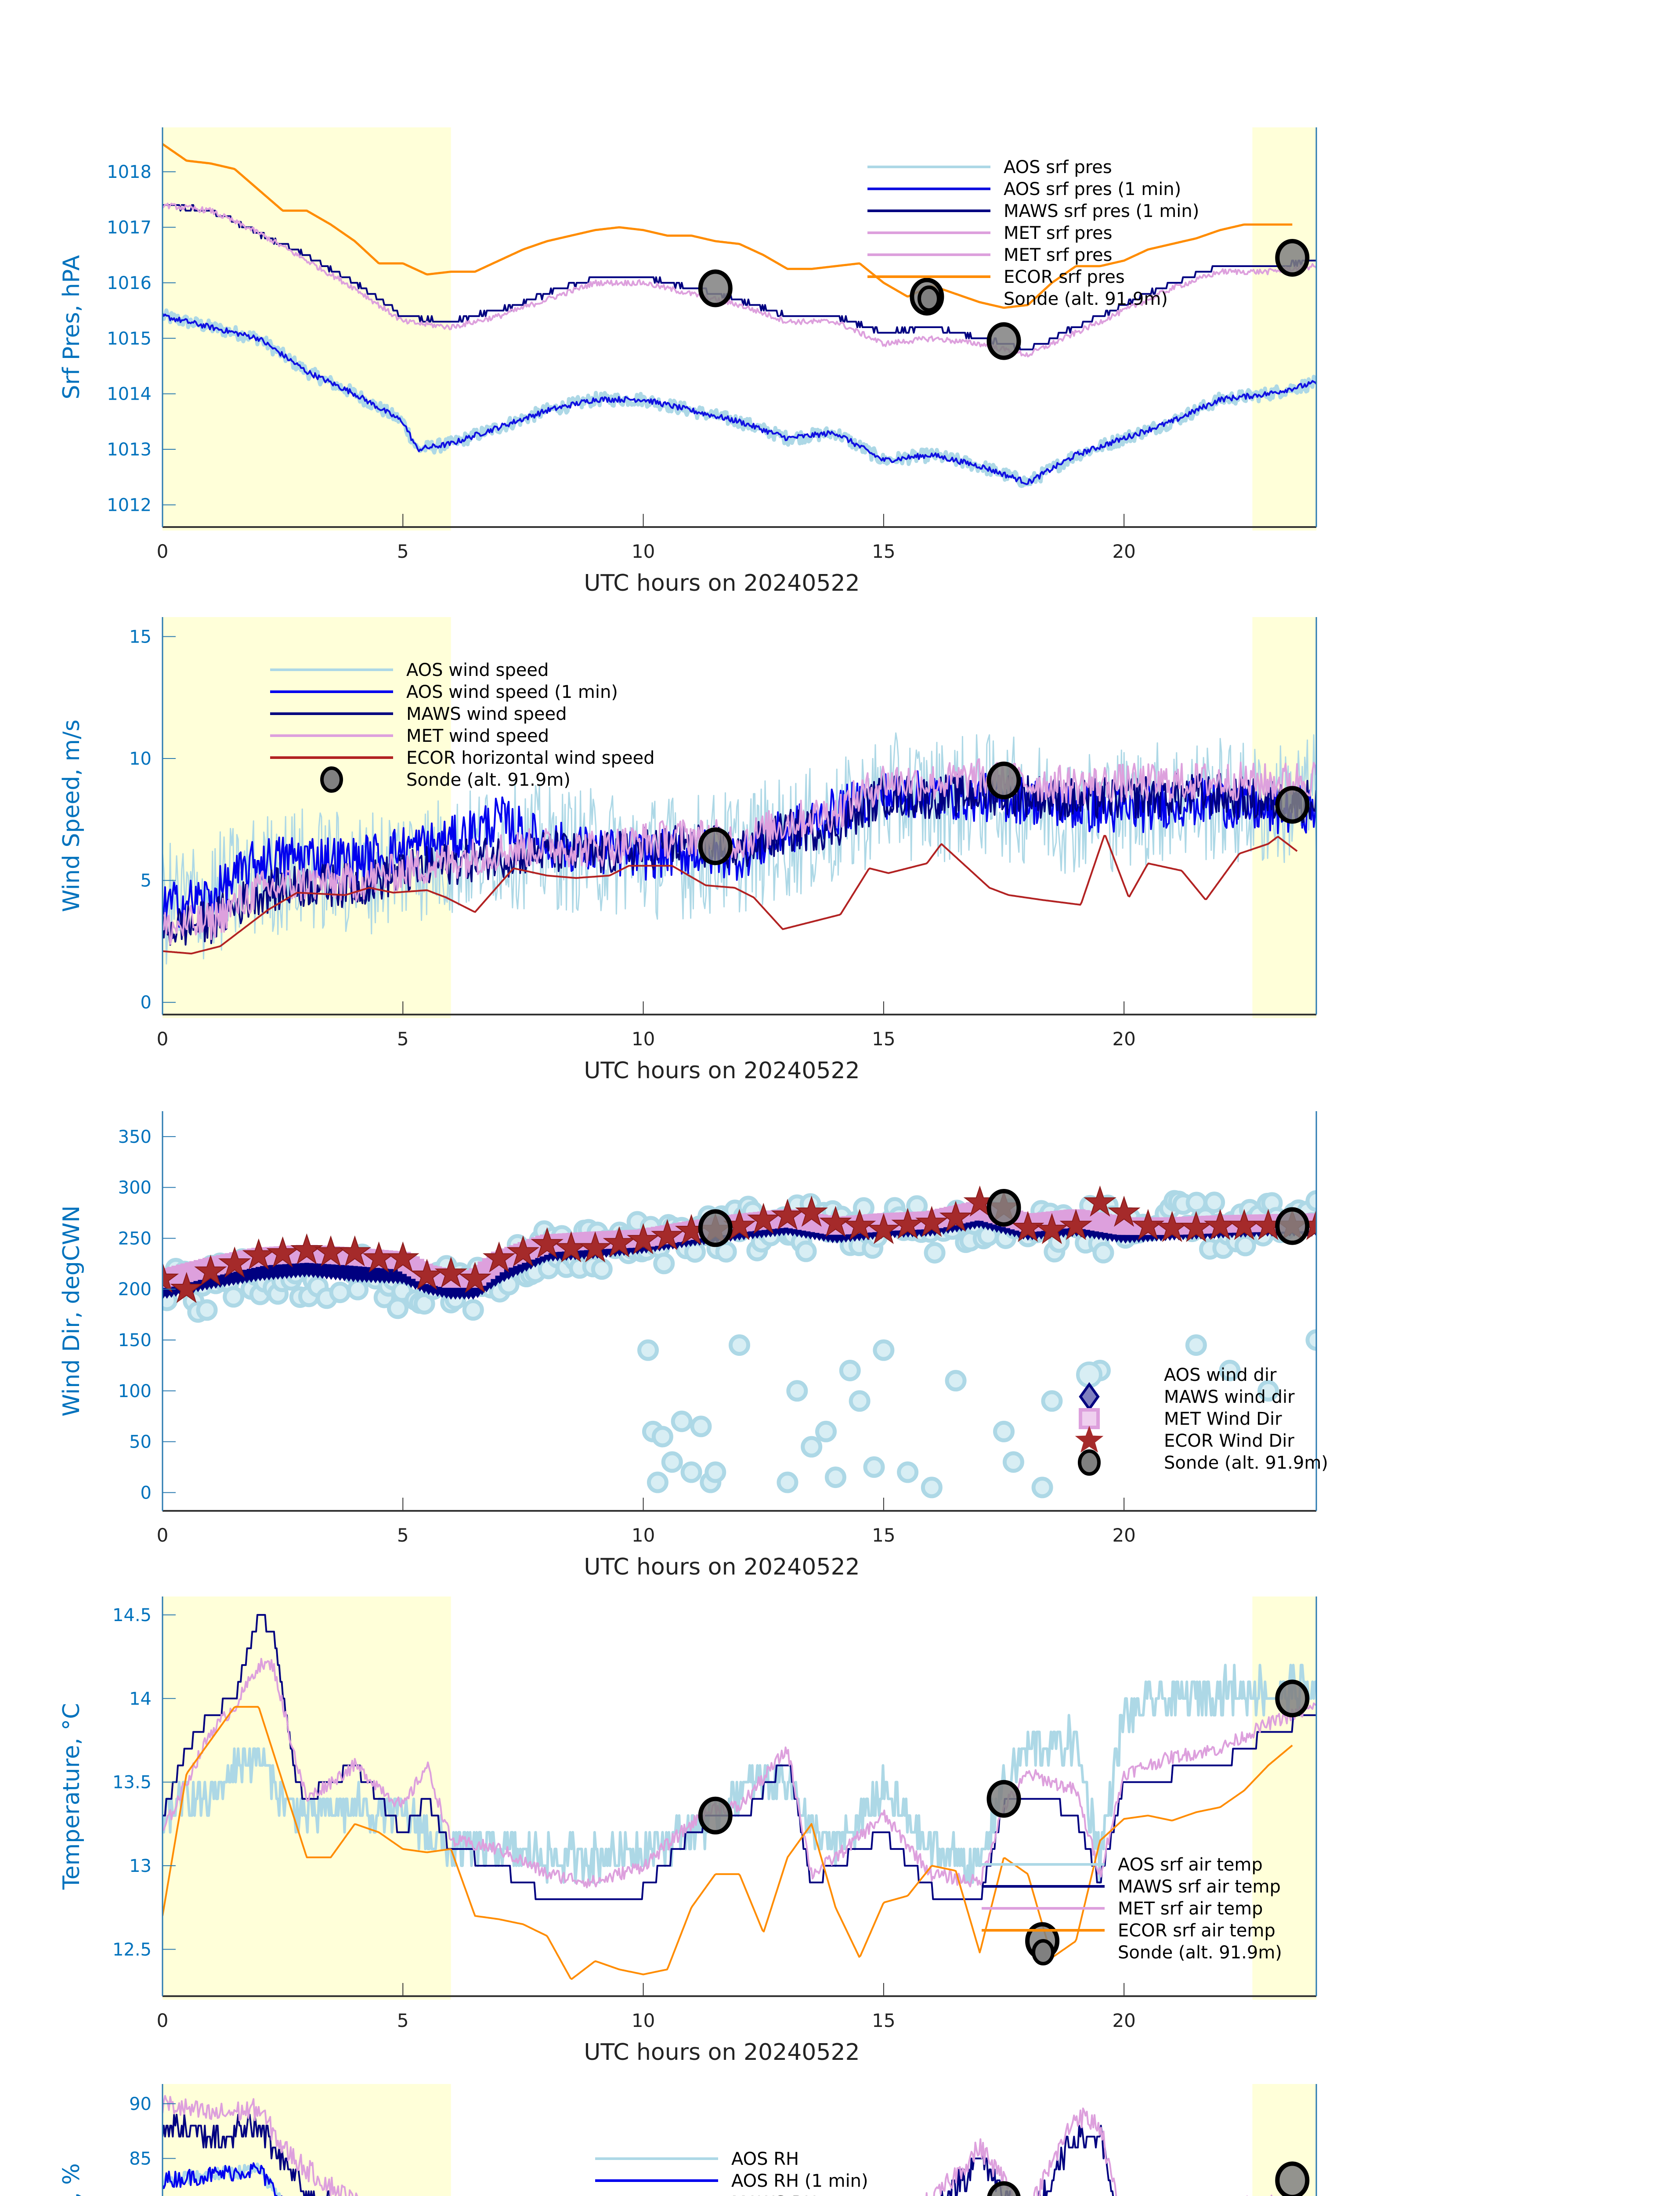 The width and height of the screenshot is (1680, 2196). Describe the element at coordinates (530, 758) in the screenshot. I see `legend-label: ECOR horizontal wind speed` at that location.